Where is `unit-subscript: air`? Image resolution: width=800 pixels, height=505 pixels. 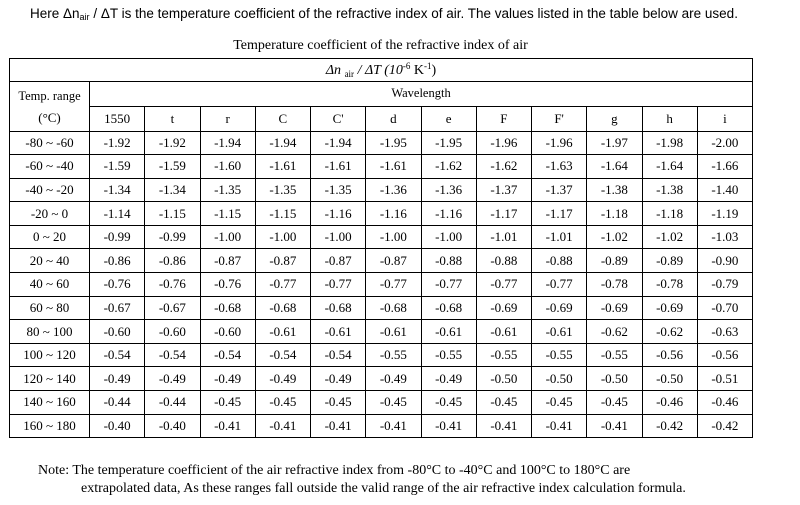 unit-subscript: air is located at coordinates (349, 74).